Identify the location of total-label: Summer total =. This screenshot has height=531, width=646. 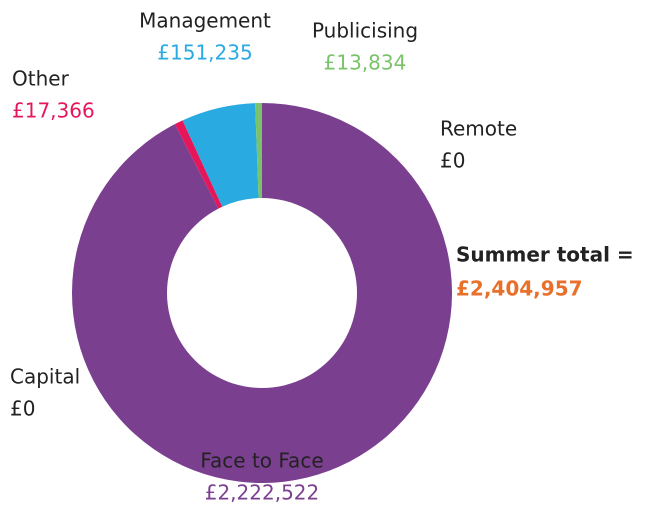
(545, 255).